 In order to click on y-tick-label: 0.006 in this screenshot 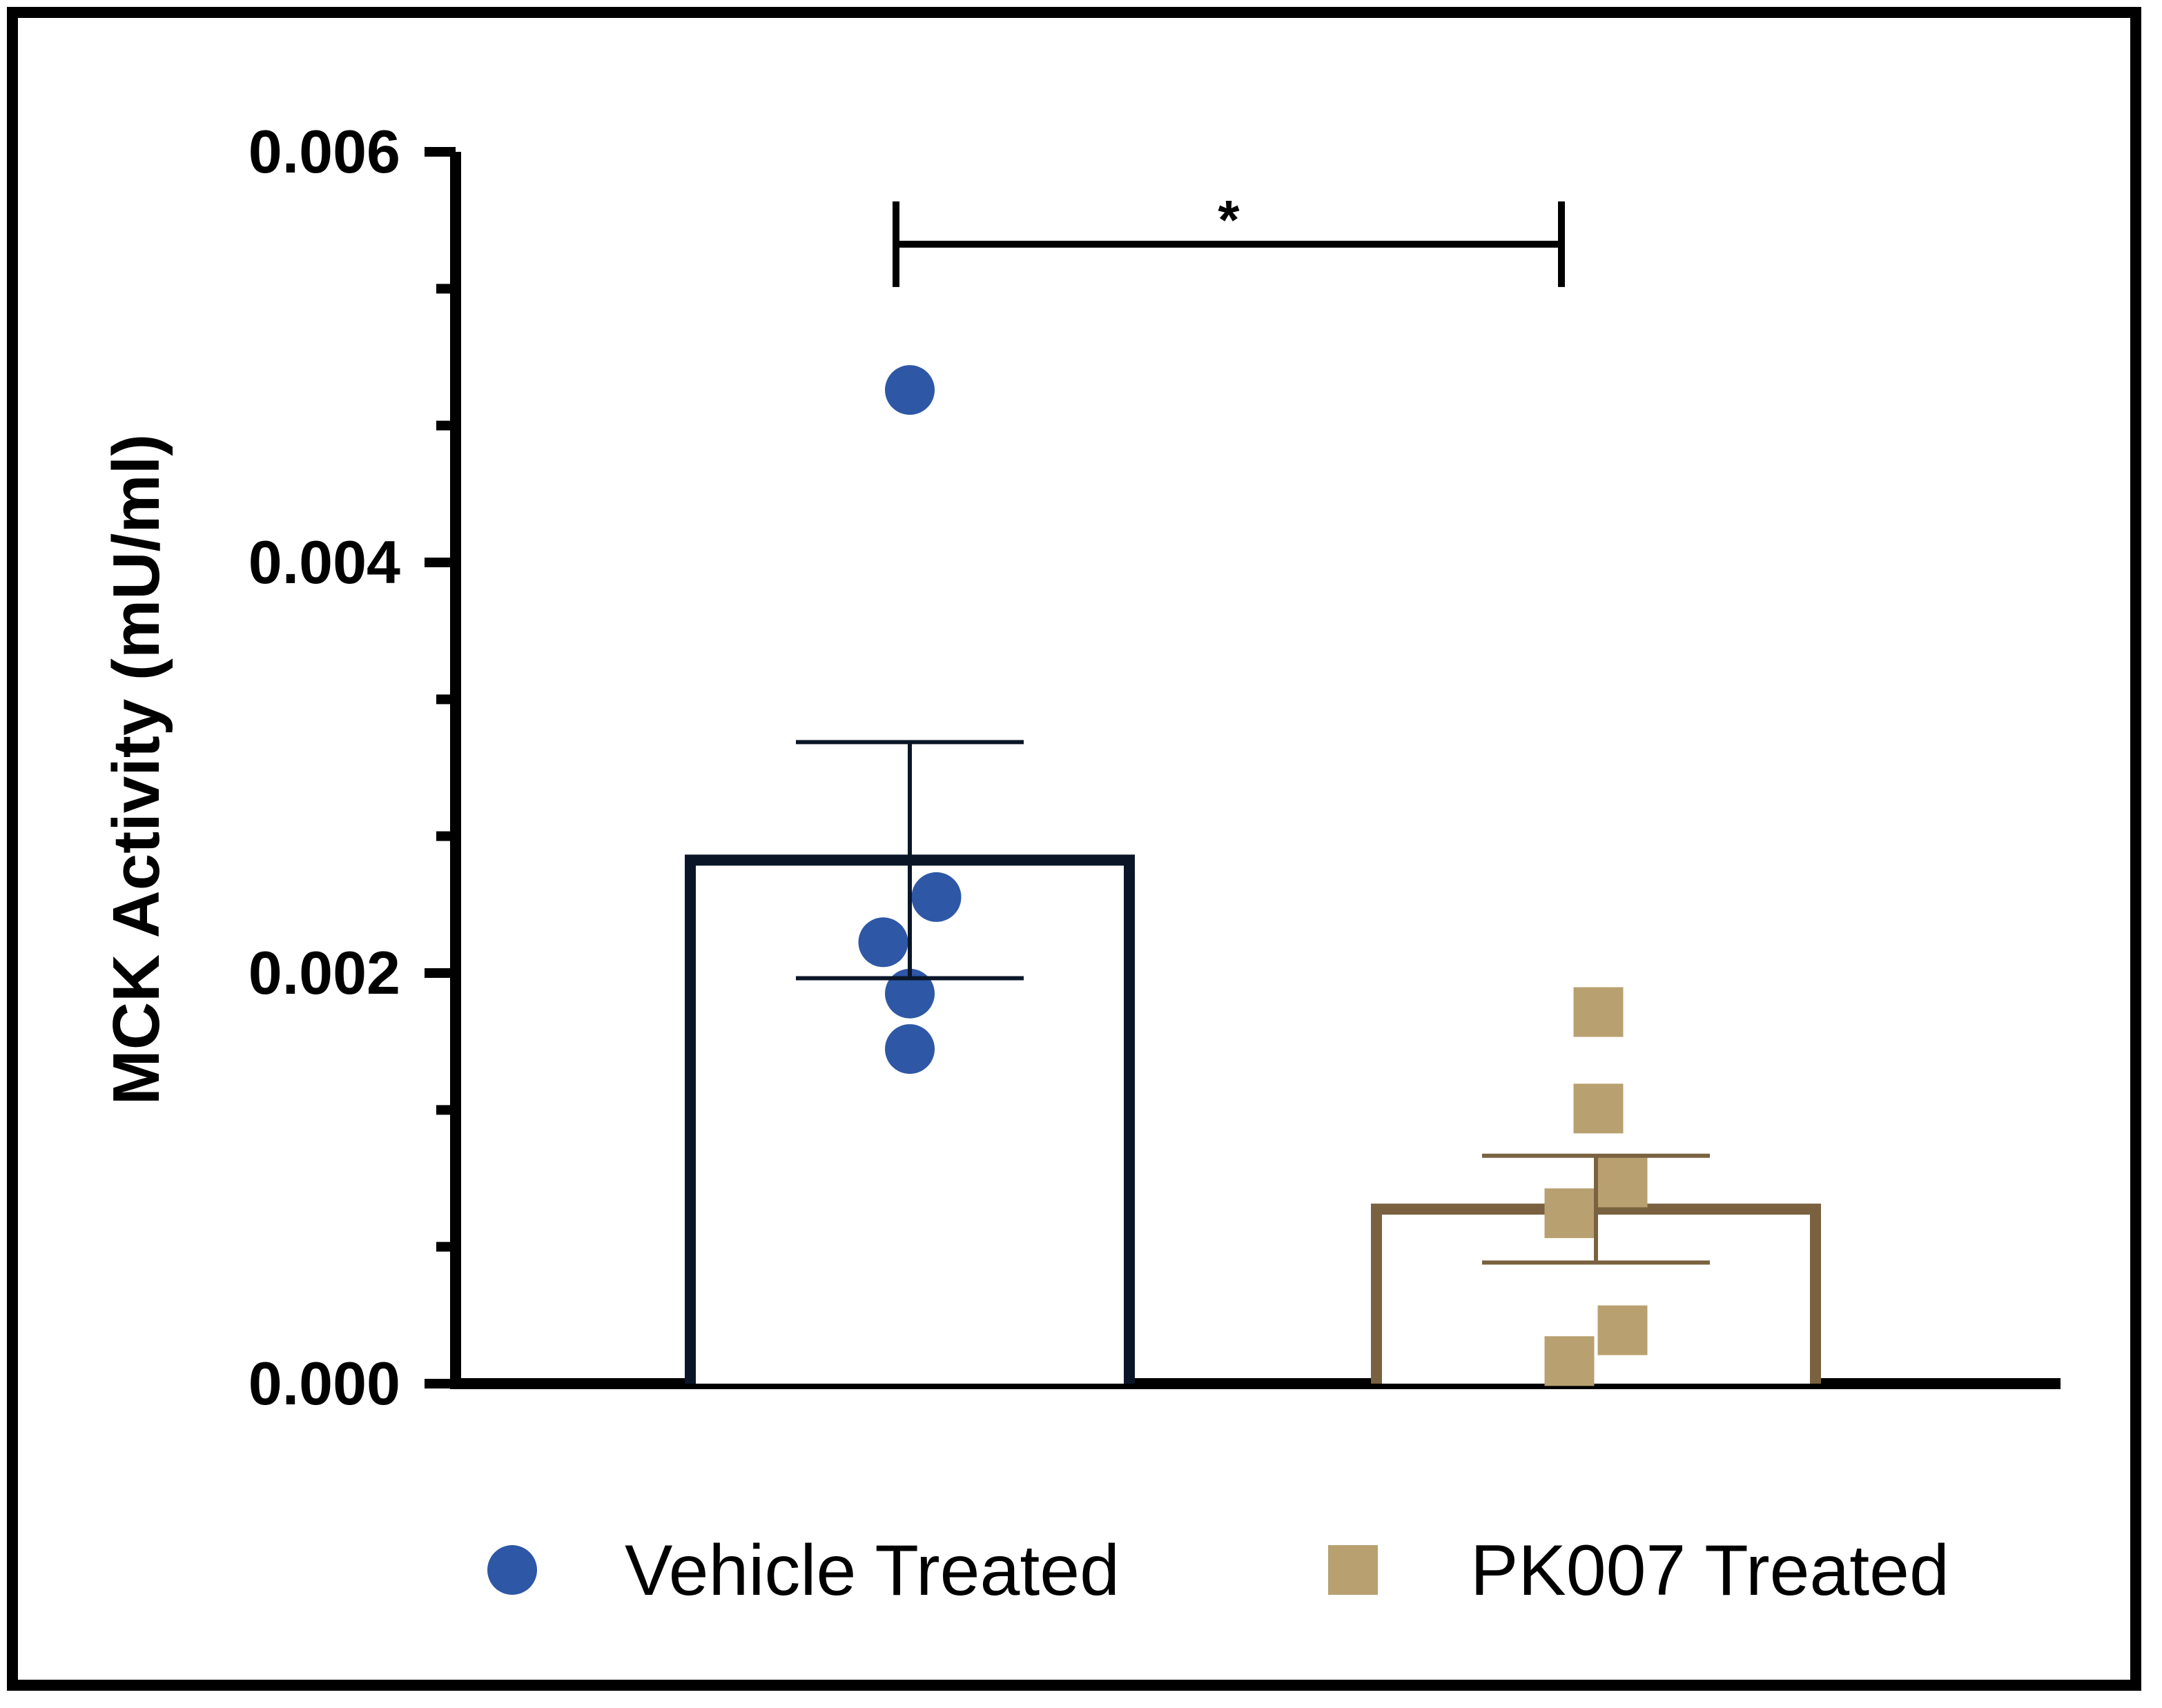, I will do `click(324, 151)`.